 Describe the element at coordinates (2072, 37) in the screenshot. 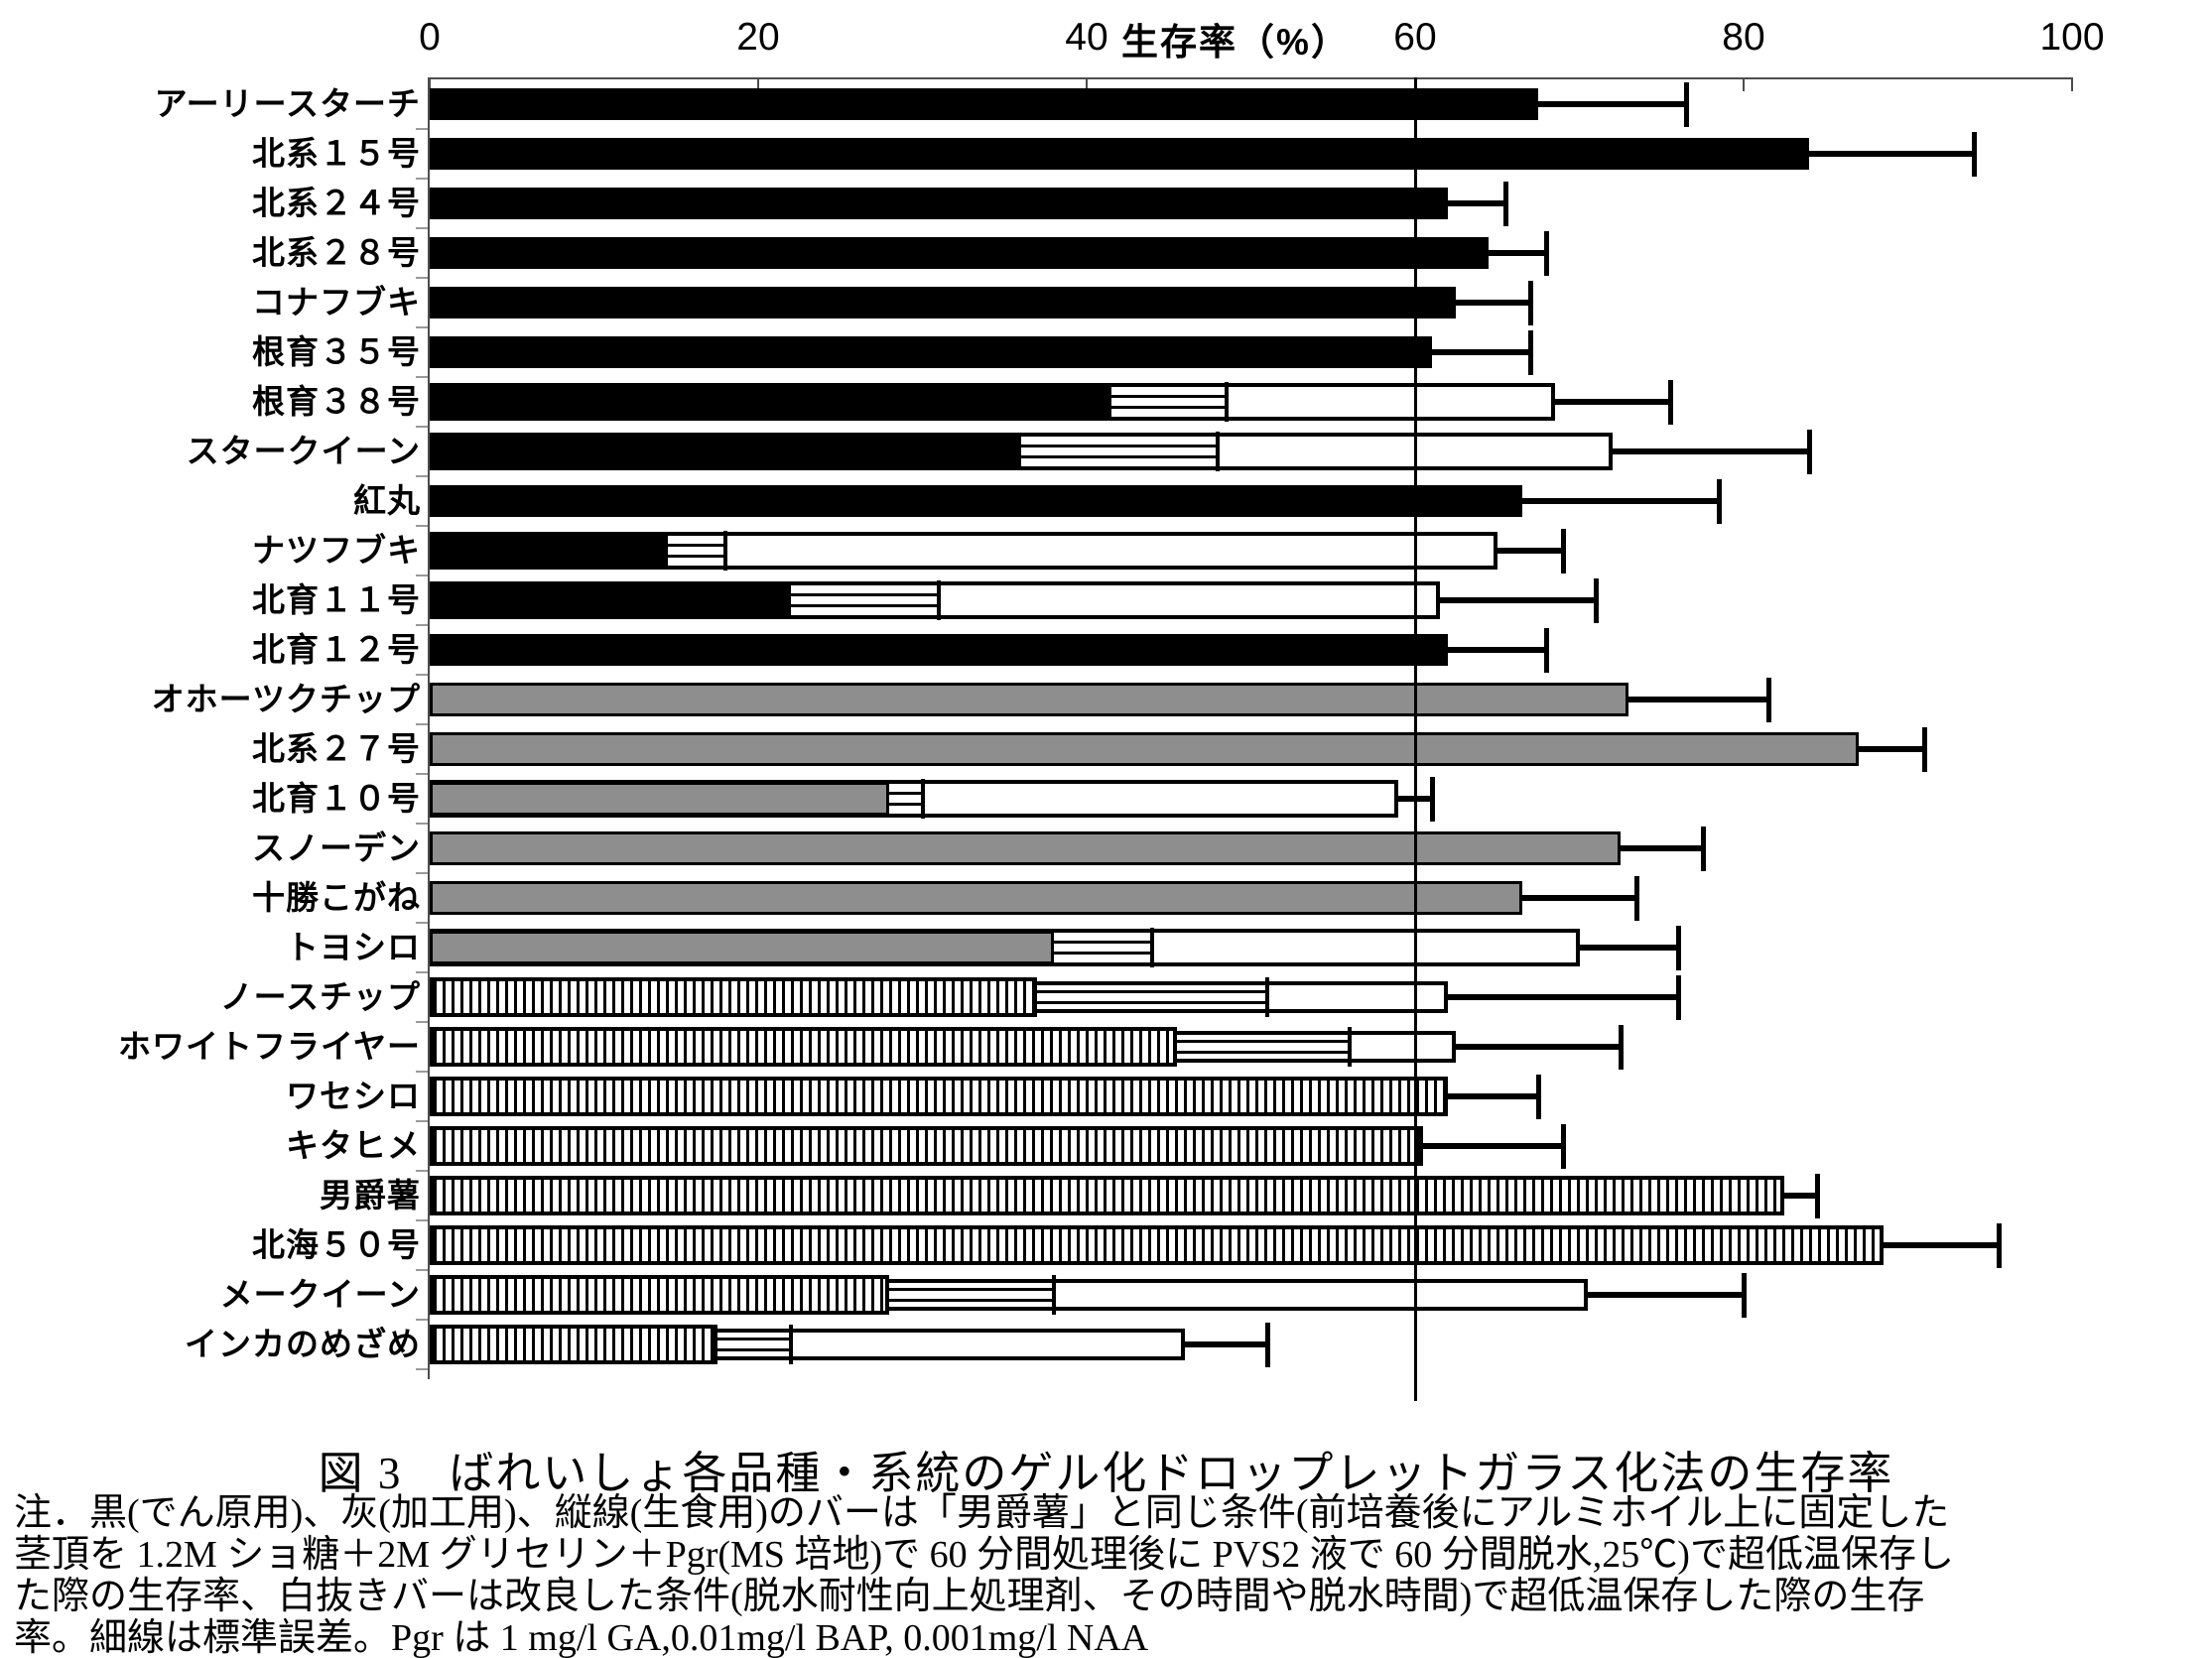

I see `x-axis-tick-label: 100` at that location.